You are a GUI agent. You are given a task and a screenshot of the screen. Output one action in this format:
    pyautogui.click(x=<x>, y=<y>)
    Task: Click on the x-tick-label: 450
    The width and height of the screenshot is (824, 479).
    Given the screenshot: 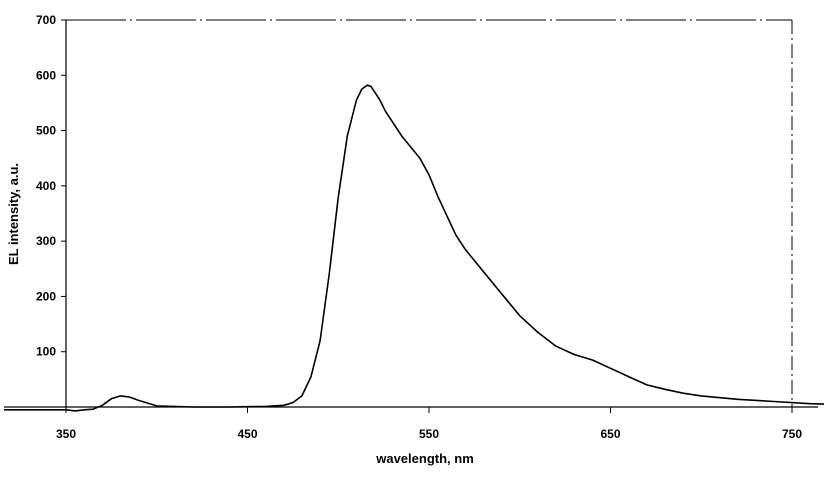 What is the action you would take?
    pyautogui.click(x=247, y=434)
    